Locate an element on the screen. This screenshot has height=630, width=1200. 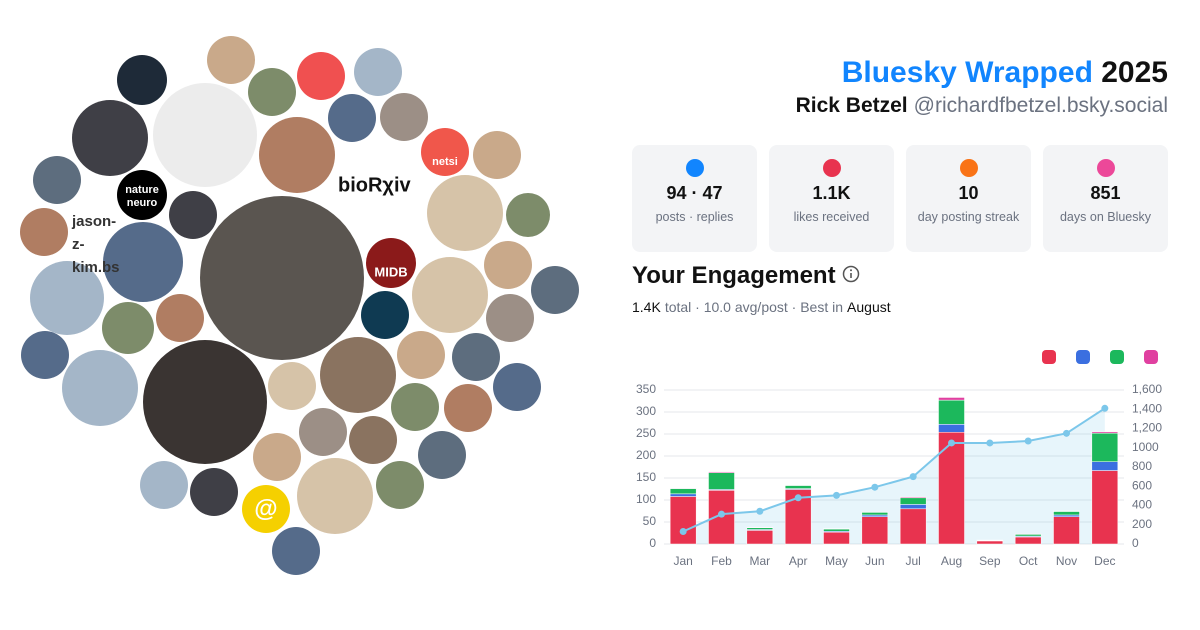
avatar-label: @ is located at coordinates (265, 508).